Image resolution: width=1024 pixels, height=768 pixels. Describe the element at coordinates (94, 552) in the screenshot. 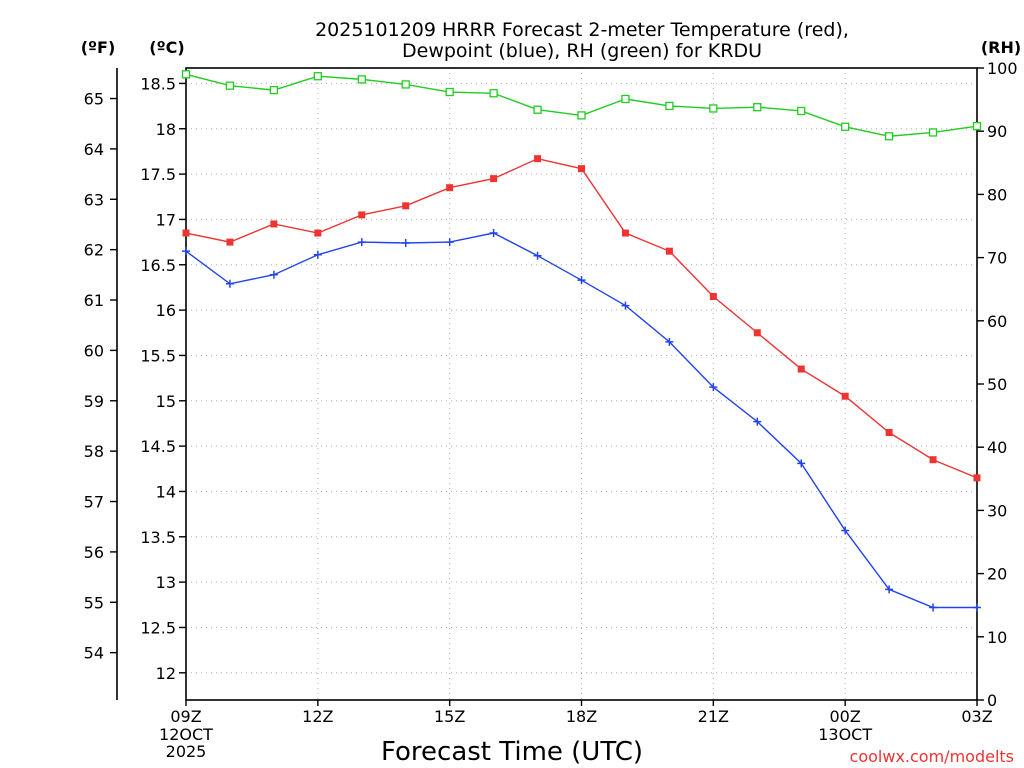

I see `fahrenheit-tick-label: 56` at that location.